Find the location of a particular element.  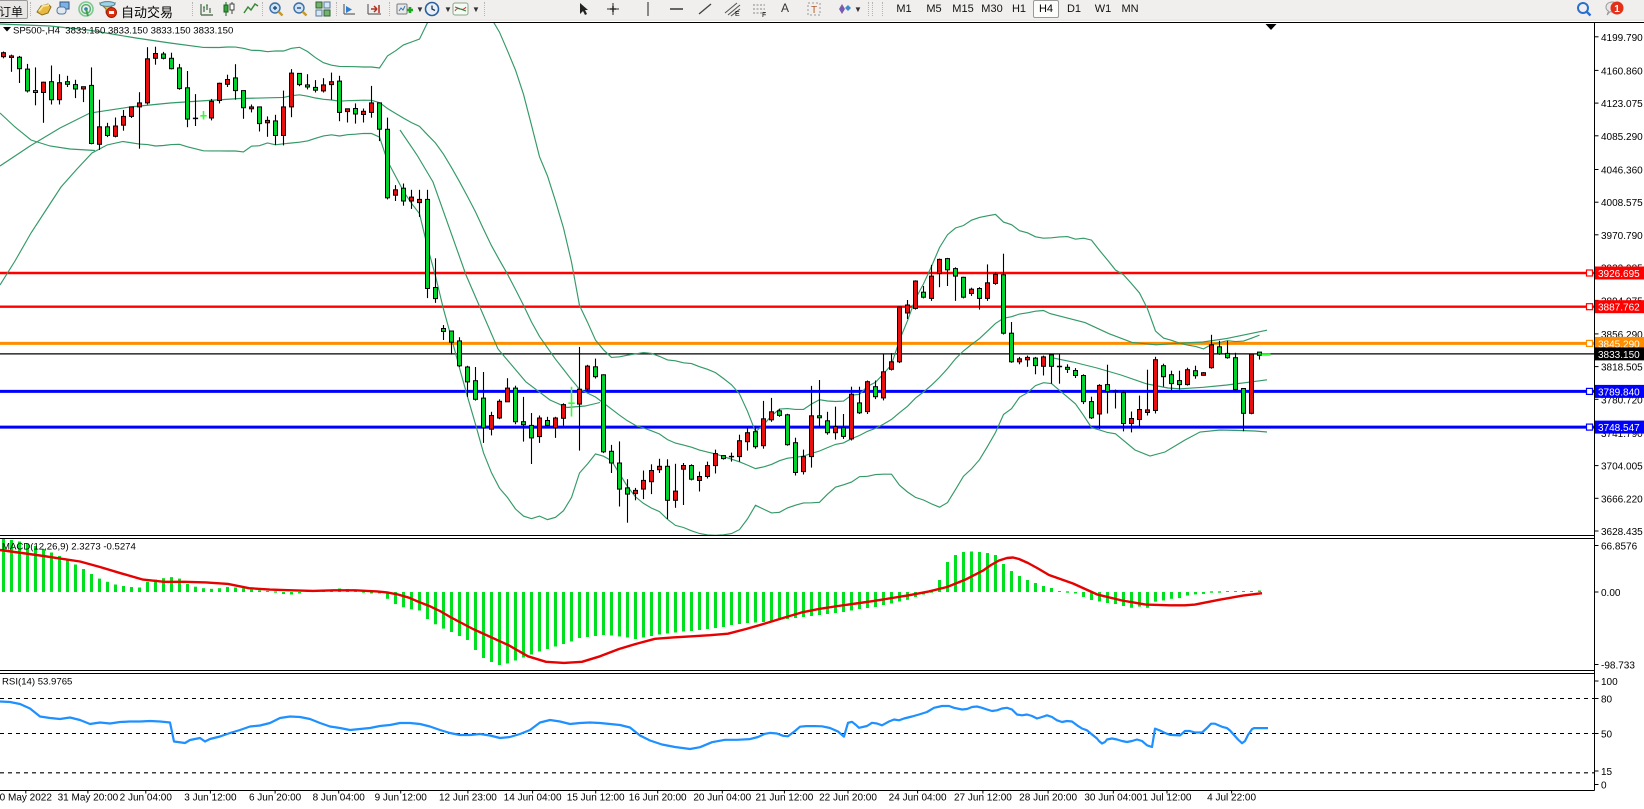

svg-text: 3780.720 is located at coordinates (1622, 400).